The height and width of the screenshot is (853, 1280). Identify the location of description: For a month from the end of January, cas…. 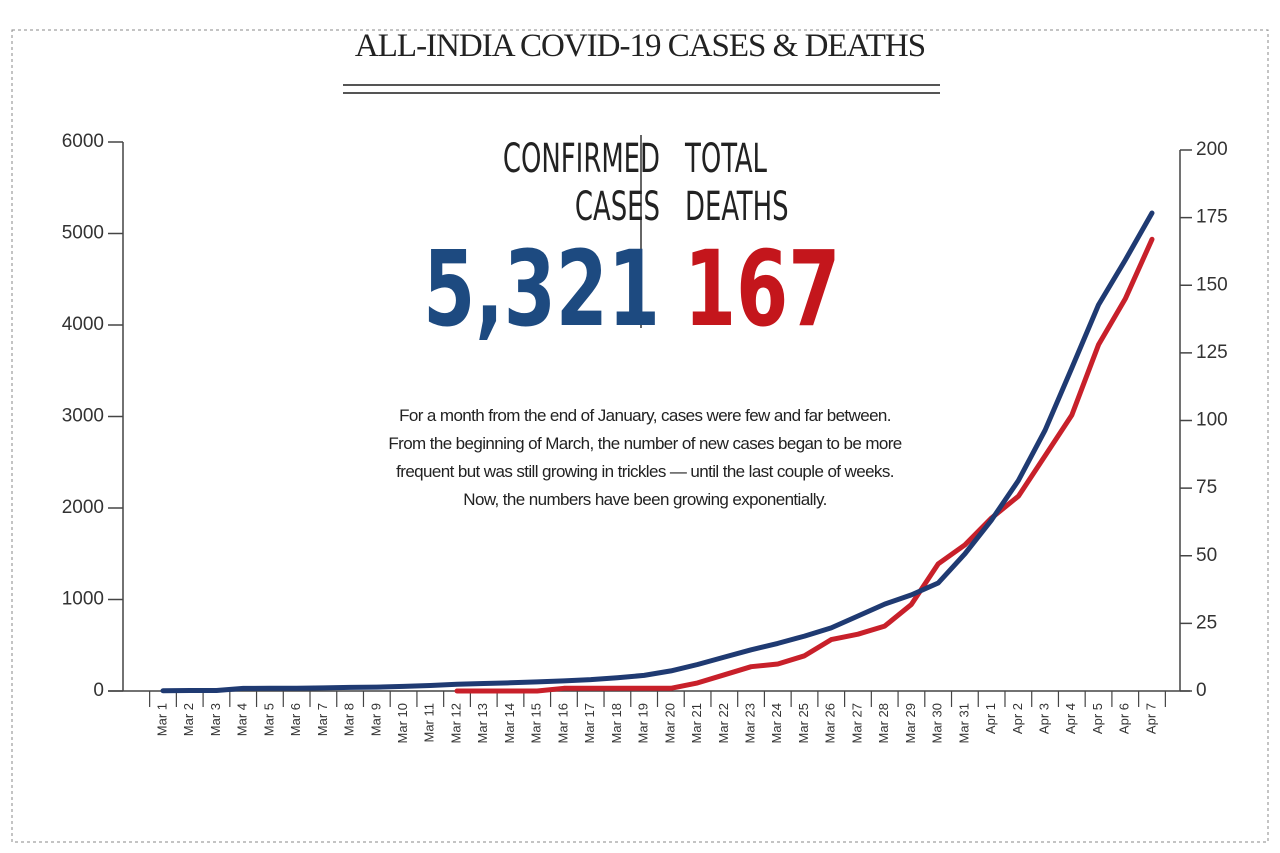
(645, 458).